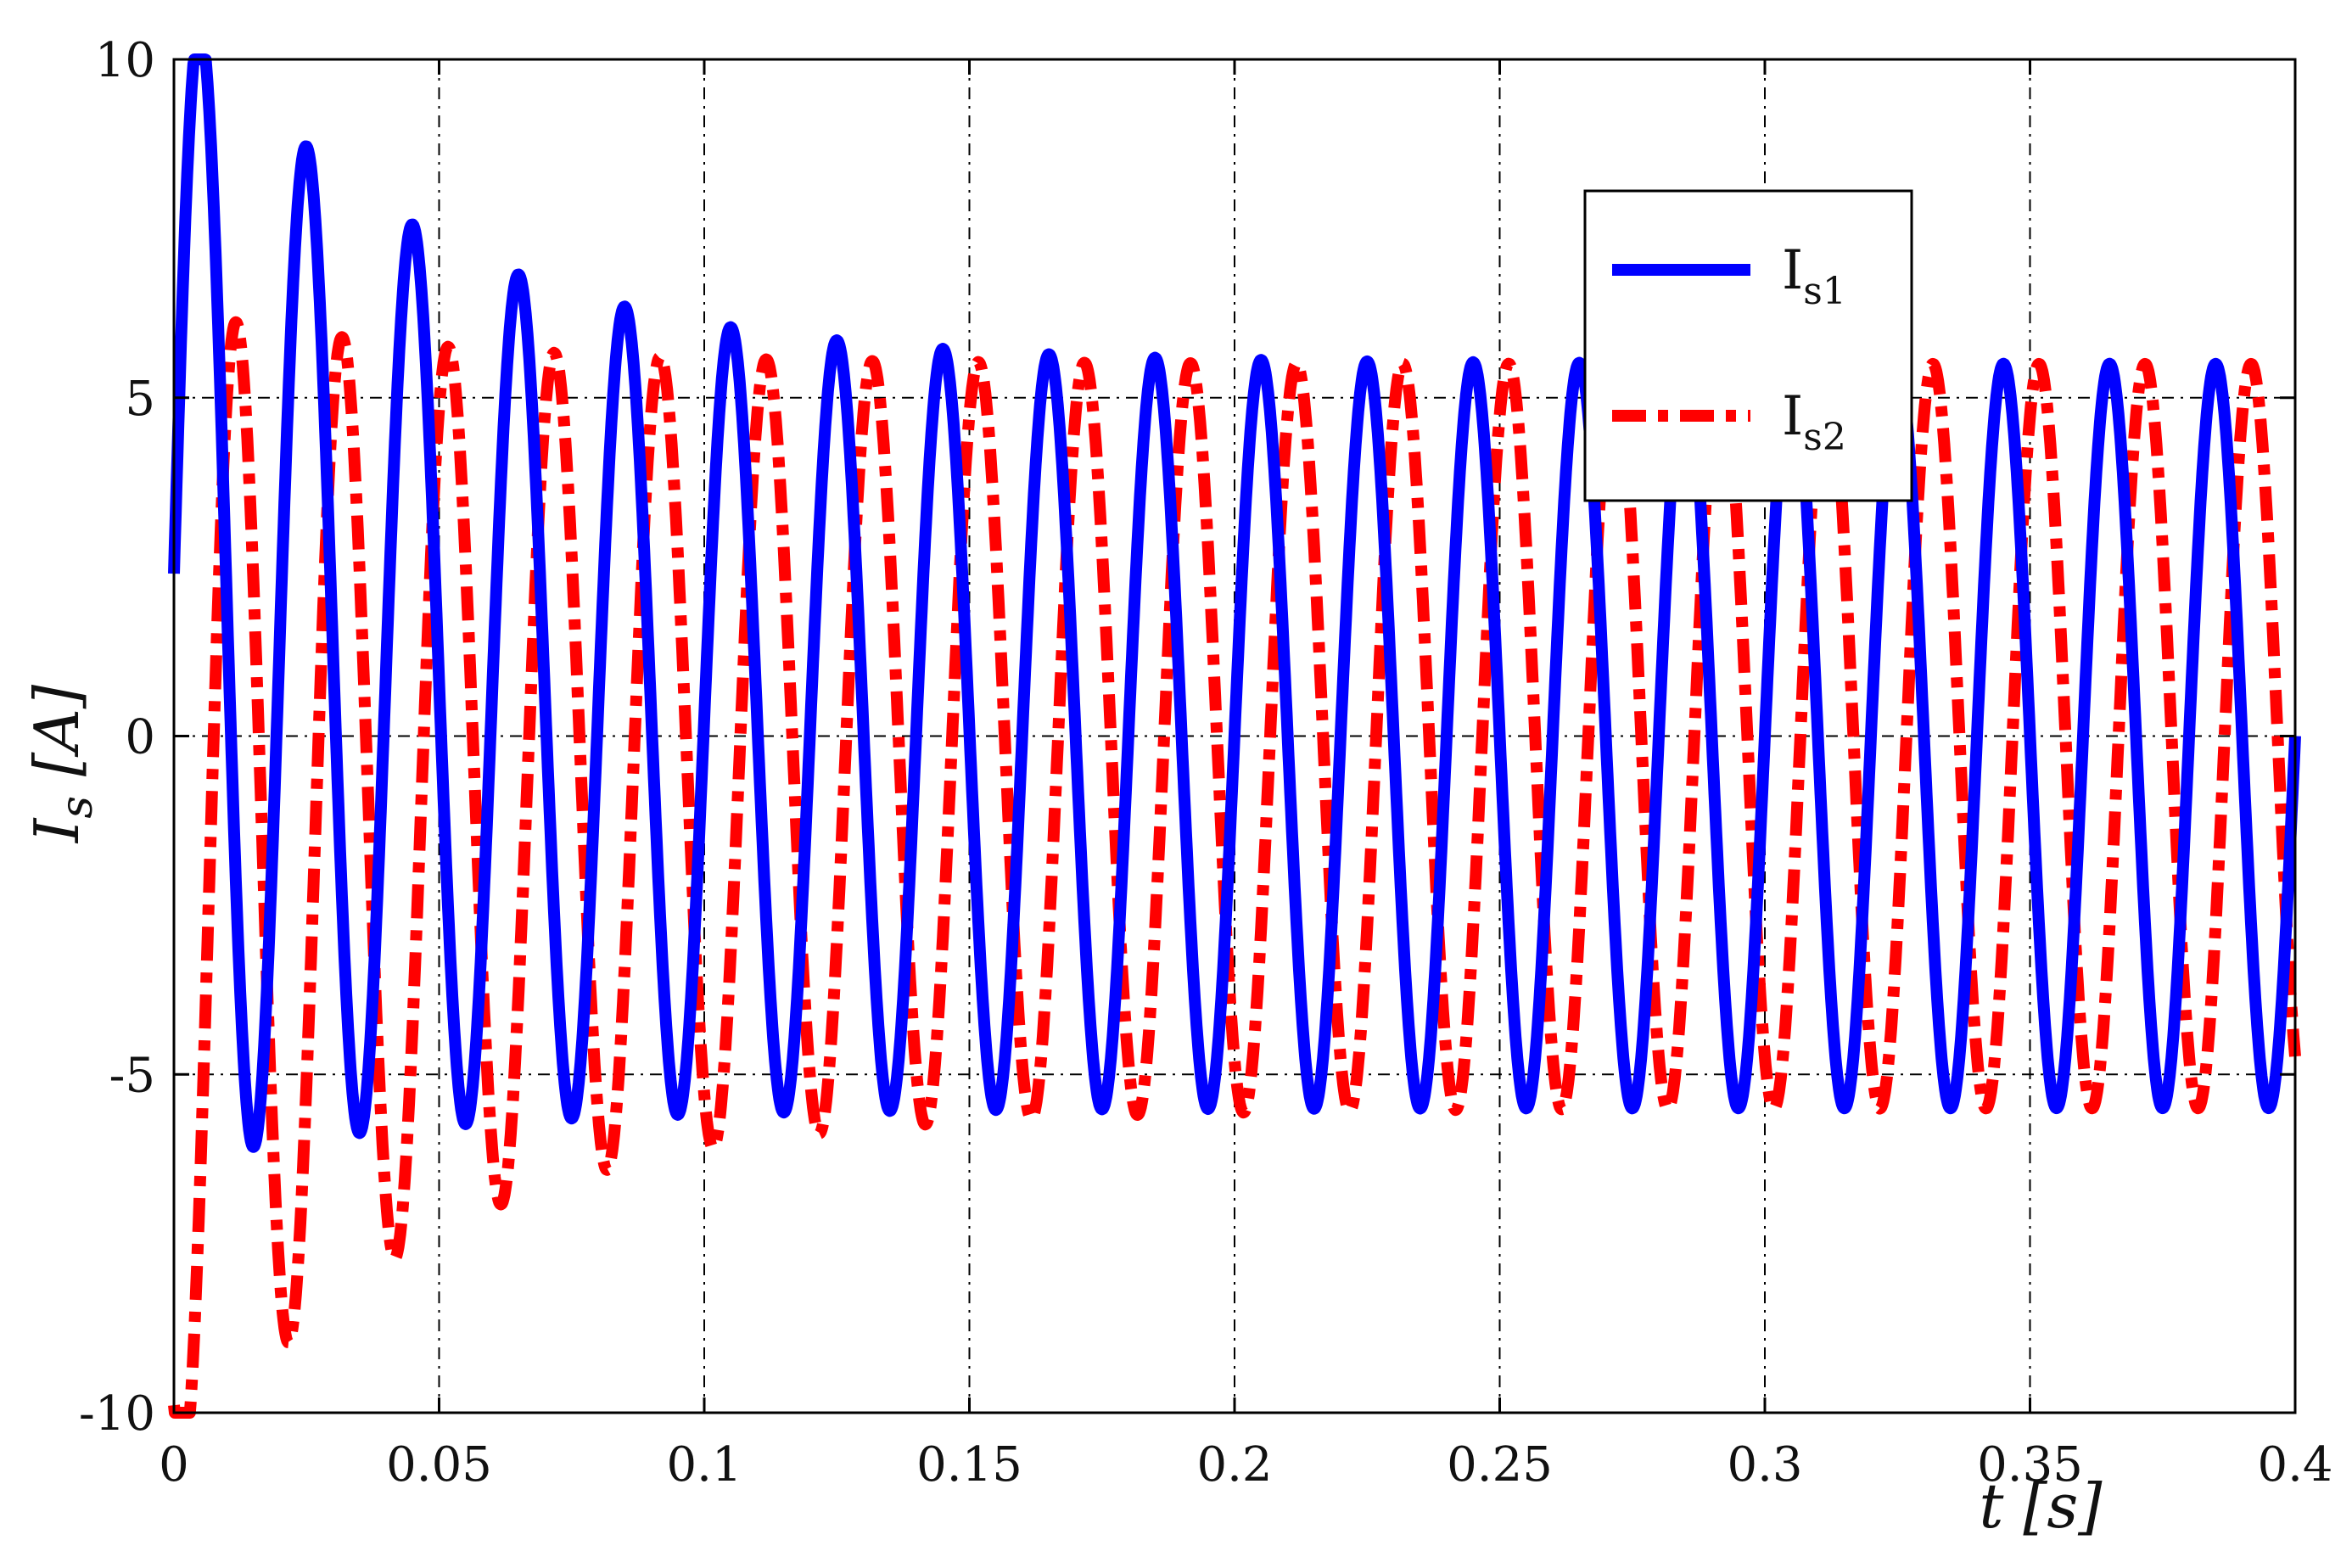 The image size is (2352, 1568). I want to click on y-tick-label: -5, so click(132, 1076).